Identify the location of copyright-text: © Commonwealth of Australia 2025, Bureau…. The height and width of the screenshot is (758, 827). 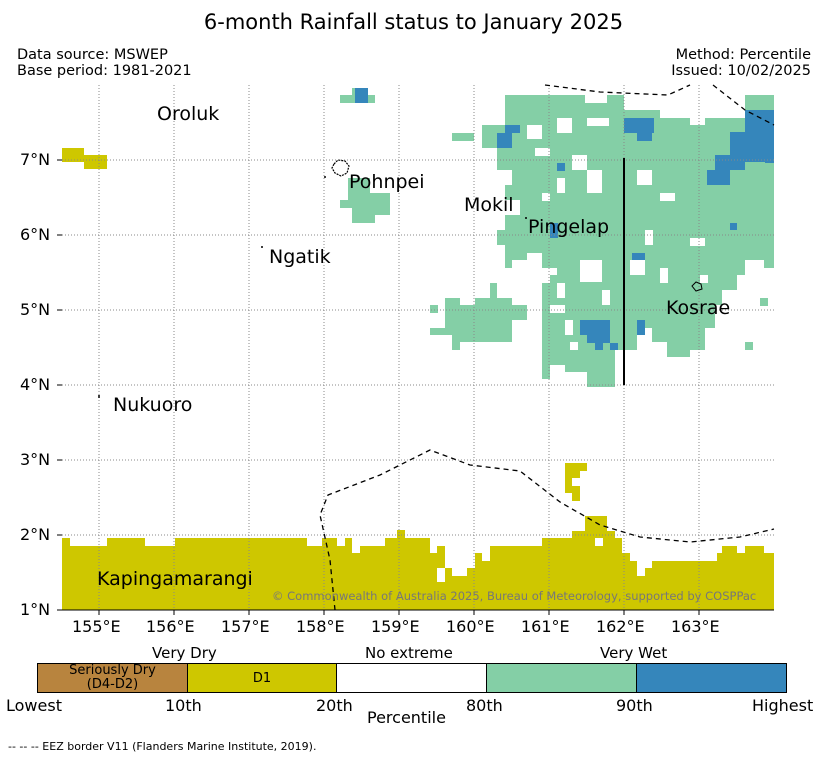
(514, 596).